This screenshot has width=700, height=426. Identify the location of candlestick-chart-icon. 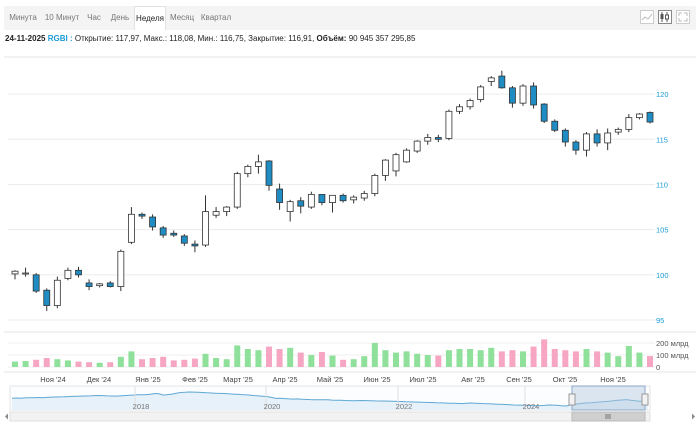
(666, 18).